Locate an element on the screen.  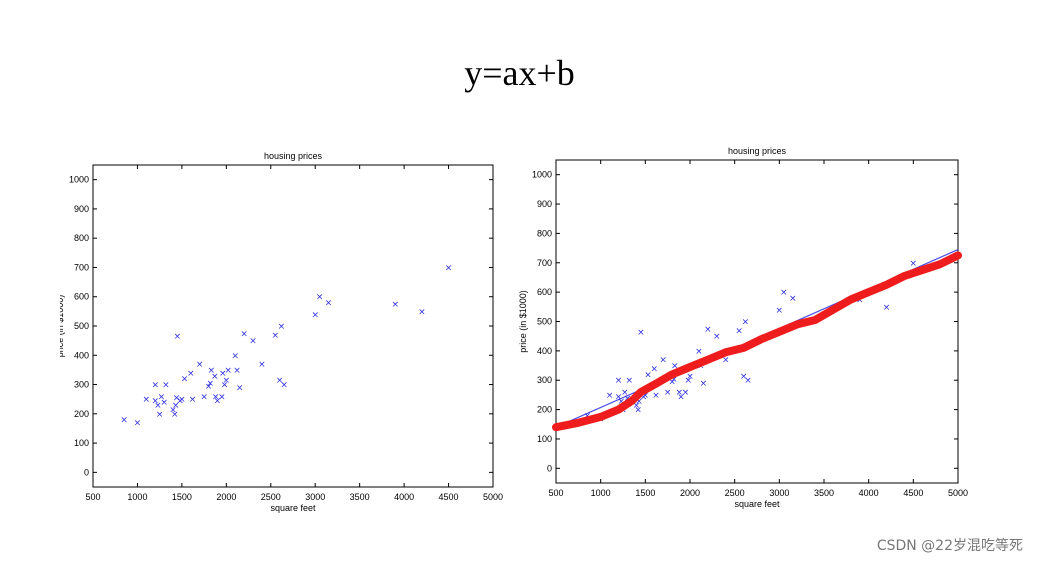
chart-1-xtick-label: 5000 is located at coordinates (958, 493).